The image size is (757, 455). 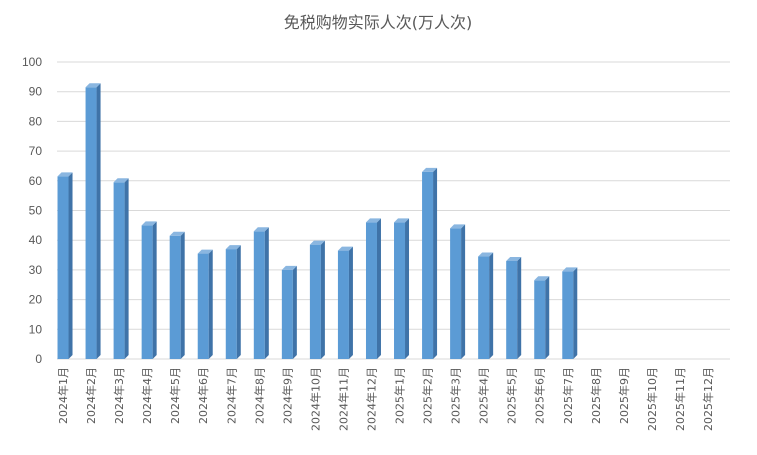 What do you see at coordinates (259, 395) in the screenshot?
I see `x-tick-label: 2024年8月` at bounding box center [259, 395].